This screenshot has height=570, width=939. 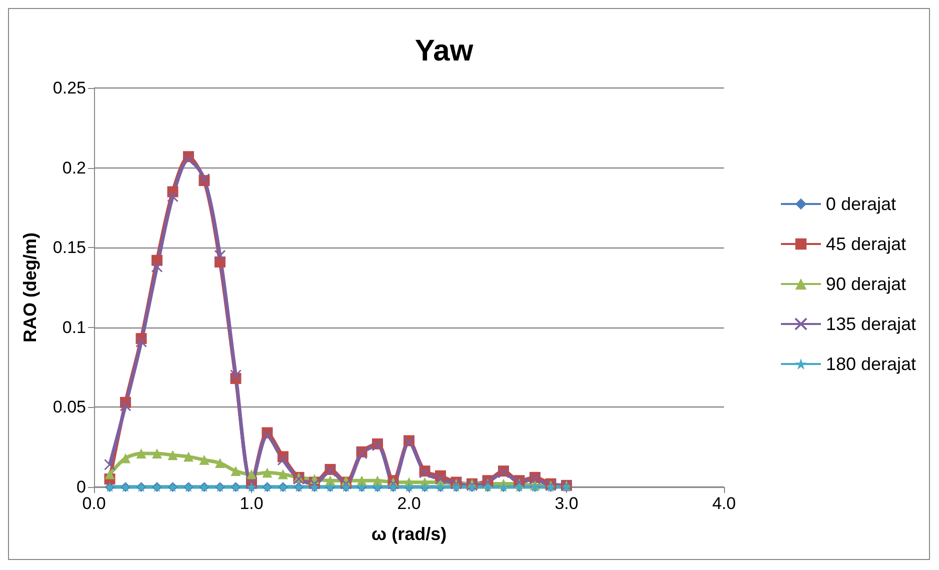 What do you see at coordinates (409, 503) in the screenshot?
I see `x-tick-label: 2.0` at bounding box center [409, 503].